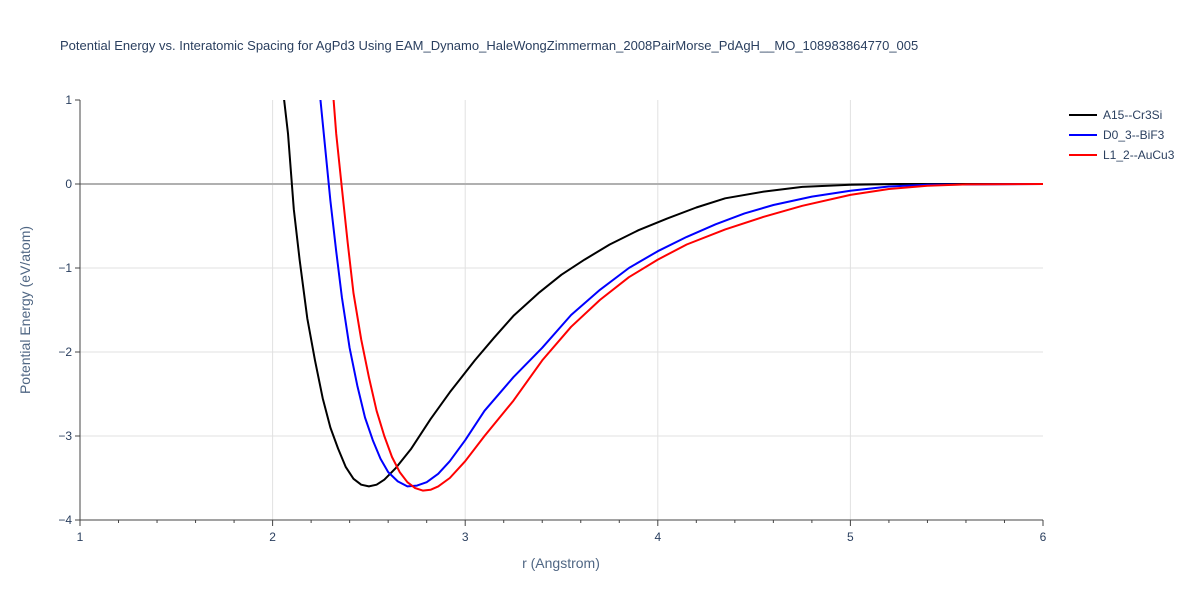  Describe the element at coordinates (68, 100) in the screenshot. I see `y-tick-label: 1` at that location.